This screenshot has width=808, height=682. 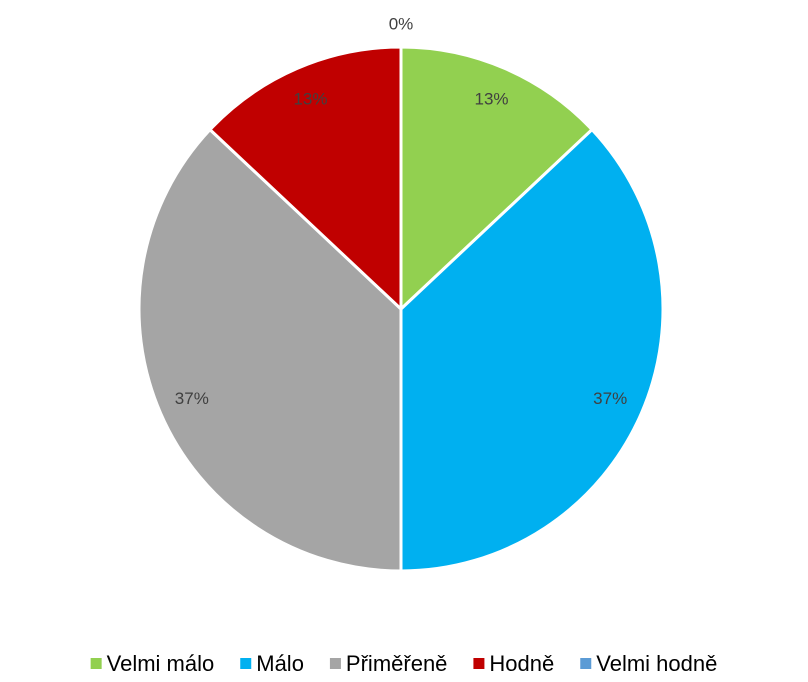 What do you see at coordinates (656, 663) in the screenshot?
I see `legend-label: Velmi hodně` at bounding box center [656, 663].